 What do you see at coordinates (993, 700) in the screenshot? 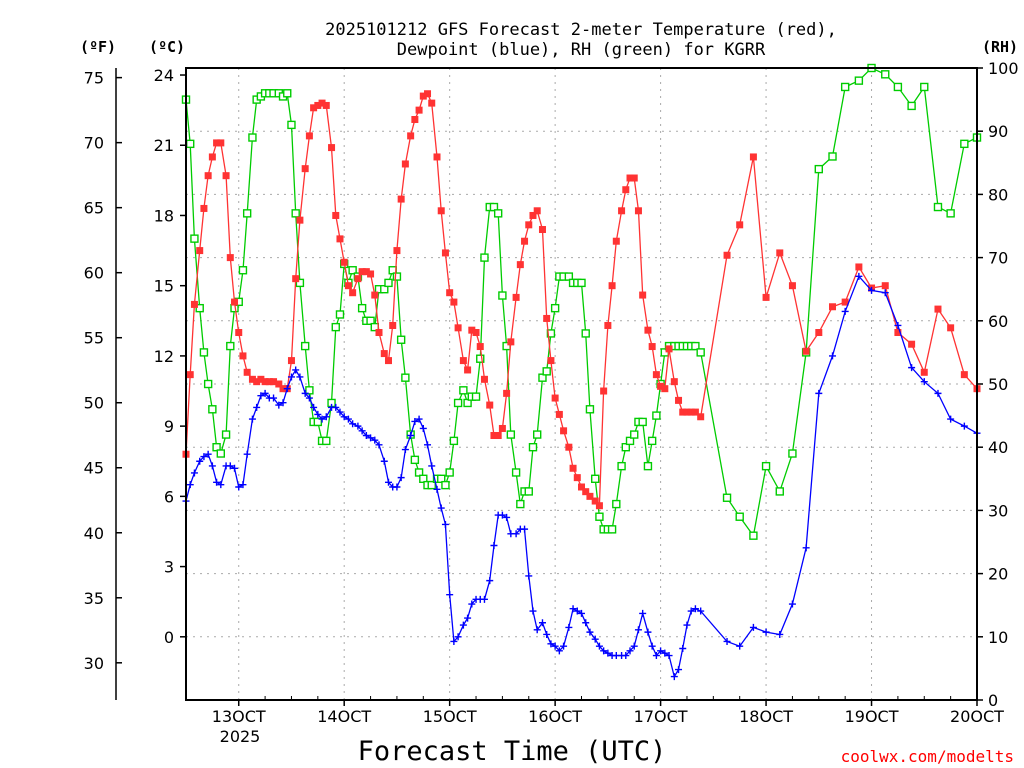
I see `rh-tick-label: 0` at bounding box center [993, 700].